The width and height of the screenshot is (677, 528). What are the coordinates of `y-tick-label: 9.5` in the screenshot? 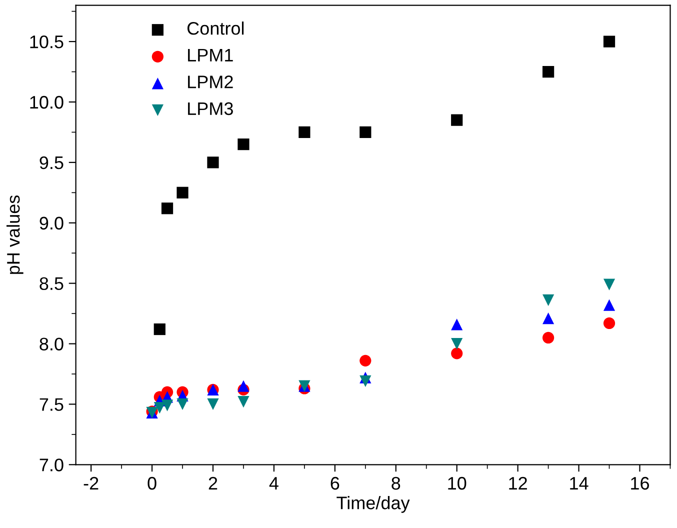 It's located at (52, 163).